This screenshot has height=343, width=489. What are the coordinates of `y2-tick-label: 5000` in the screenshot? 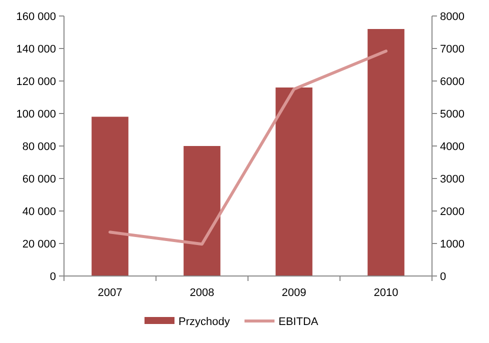 It's located at (452, 114).